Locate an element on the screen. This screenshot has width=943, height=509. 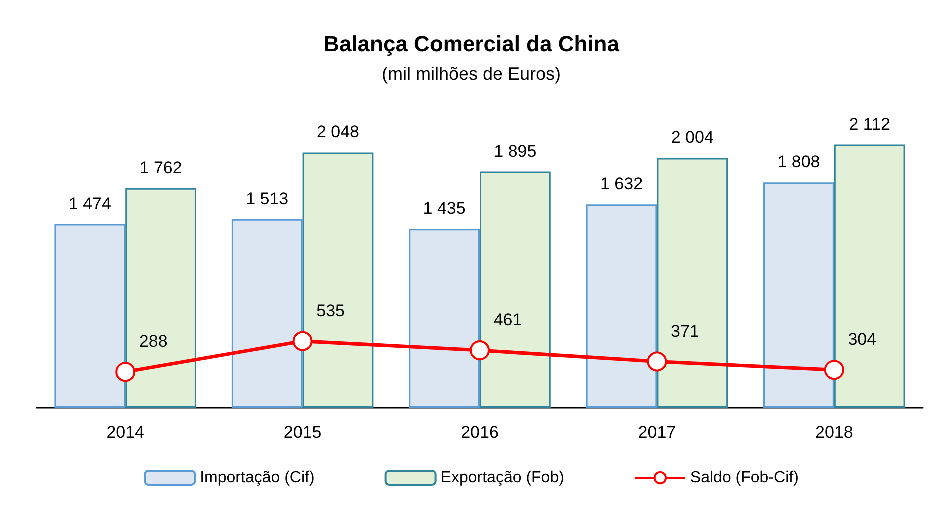
data-label: 535 is located at coordinates (330, 310).